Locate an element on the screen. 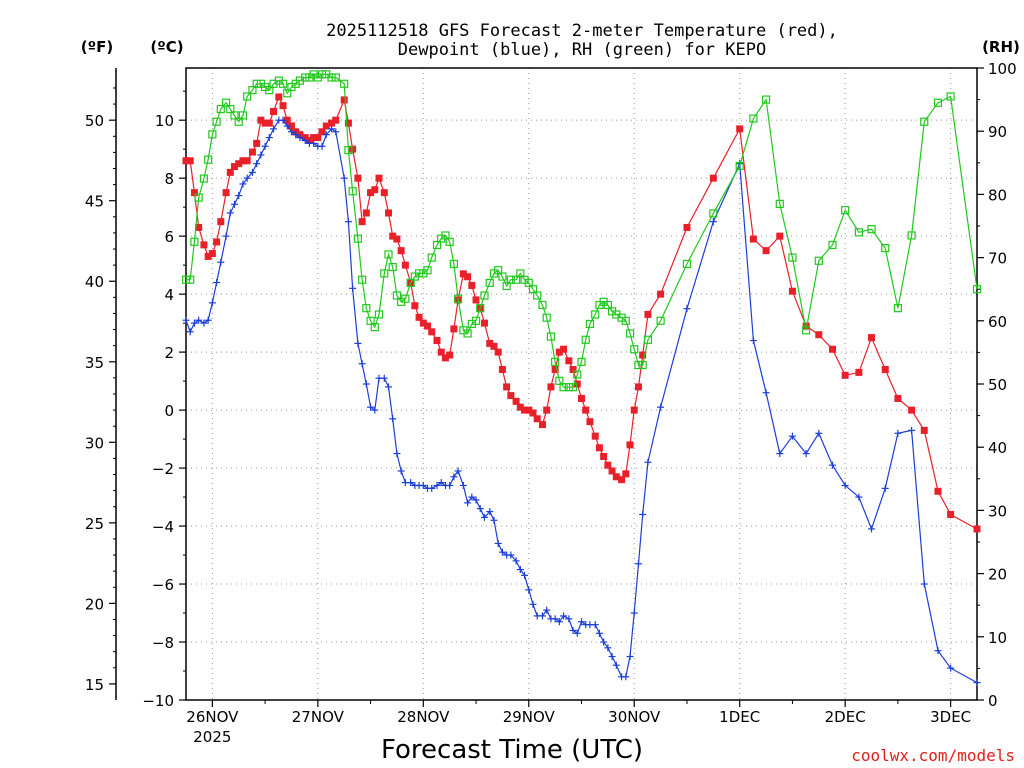 The image size is (1024, 768). fahrenheit-tick-label: 45 is located at coordinates (94, 202).